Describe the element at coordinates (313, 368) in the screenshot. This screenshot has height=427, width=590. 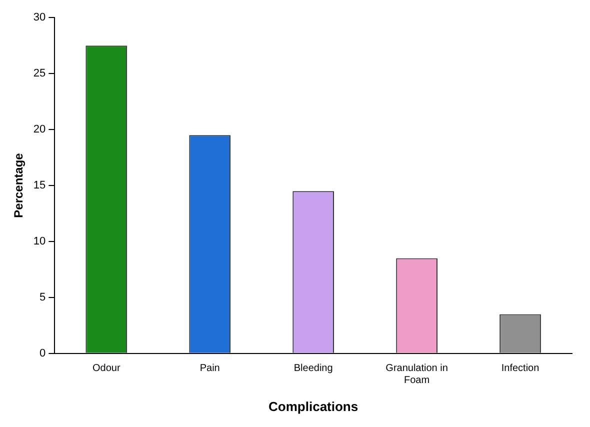
I see `x-tick-label: Bleeding` at that location.